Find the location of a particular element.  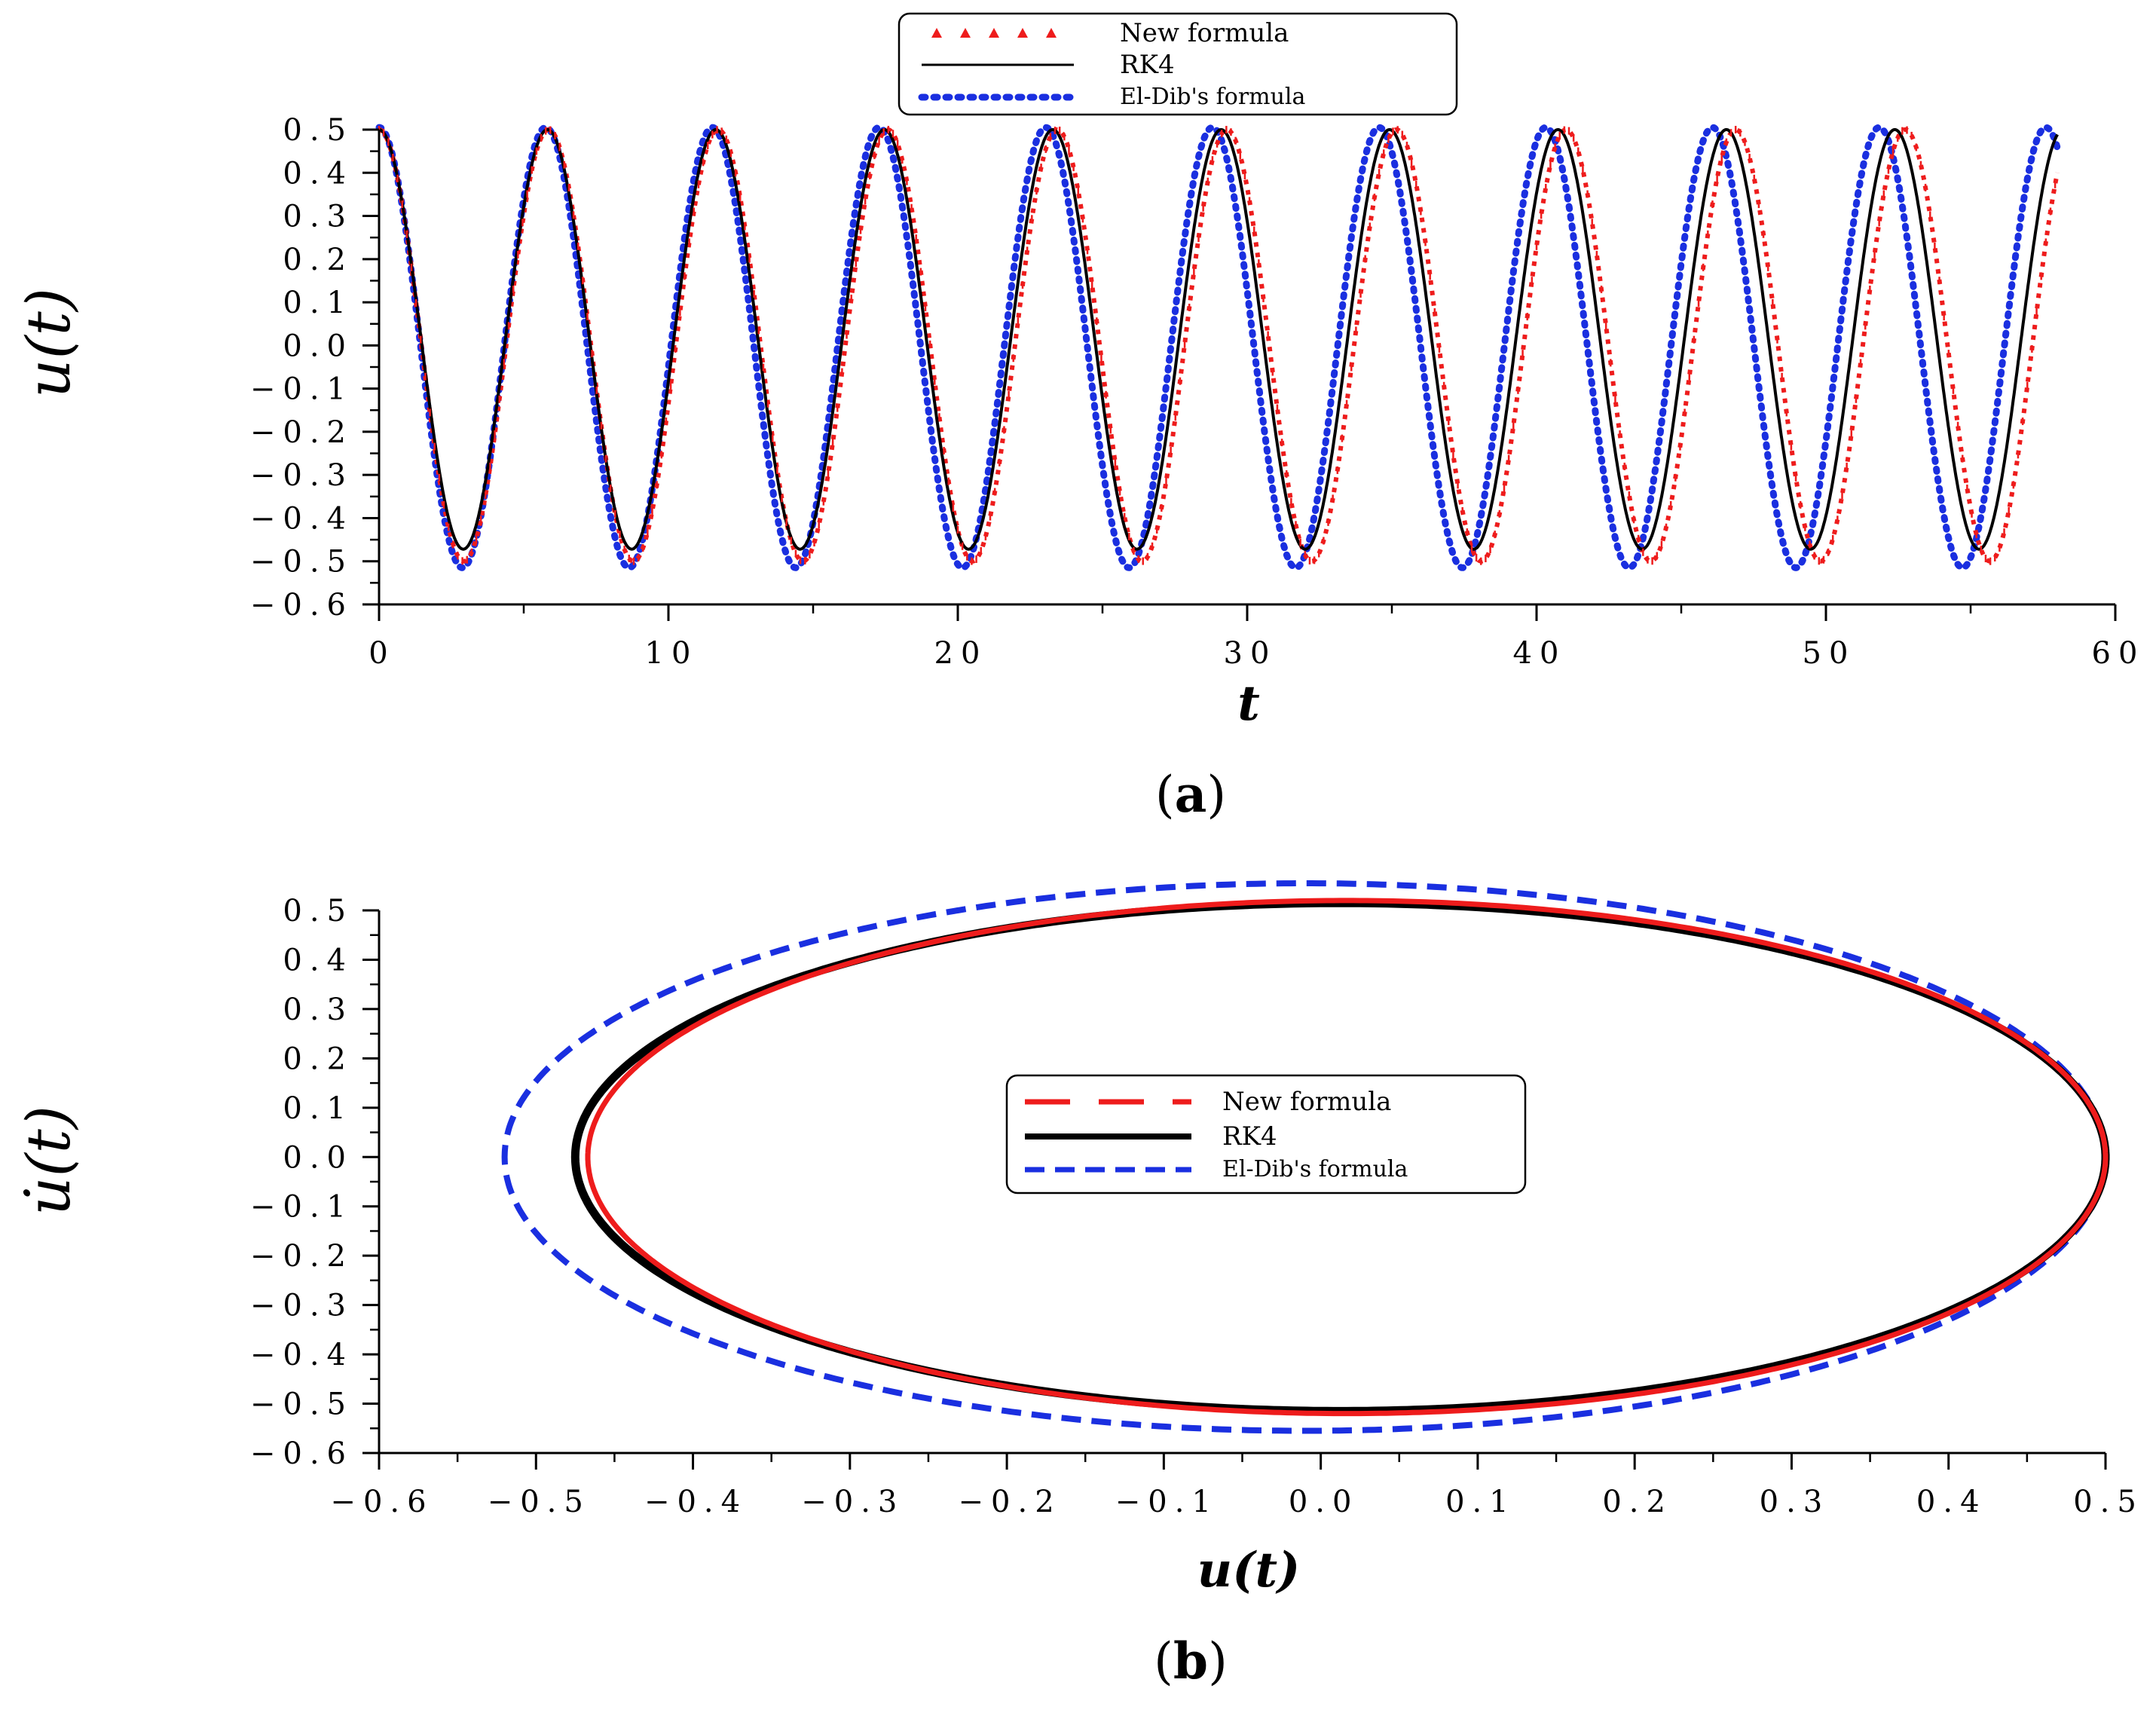

panel-b-y-tick-label: 0.1 is located at coordinates (318, 1108).